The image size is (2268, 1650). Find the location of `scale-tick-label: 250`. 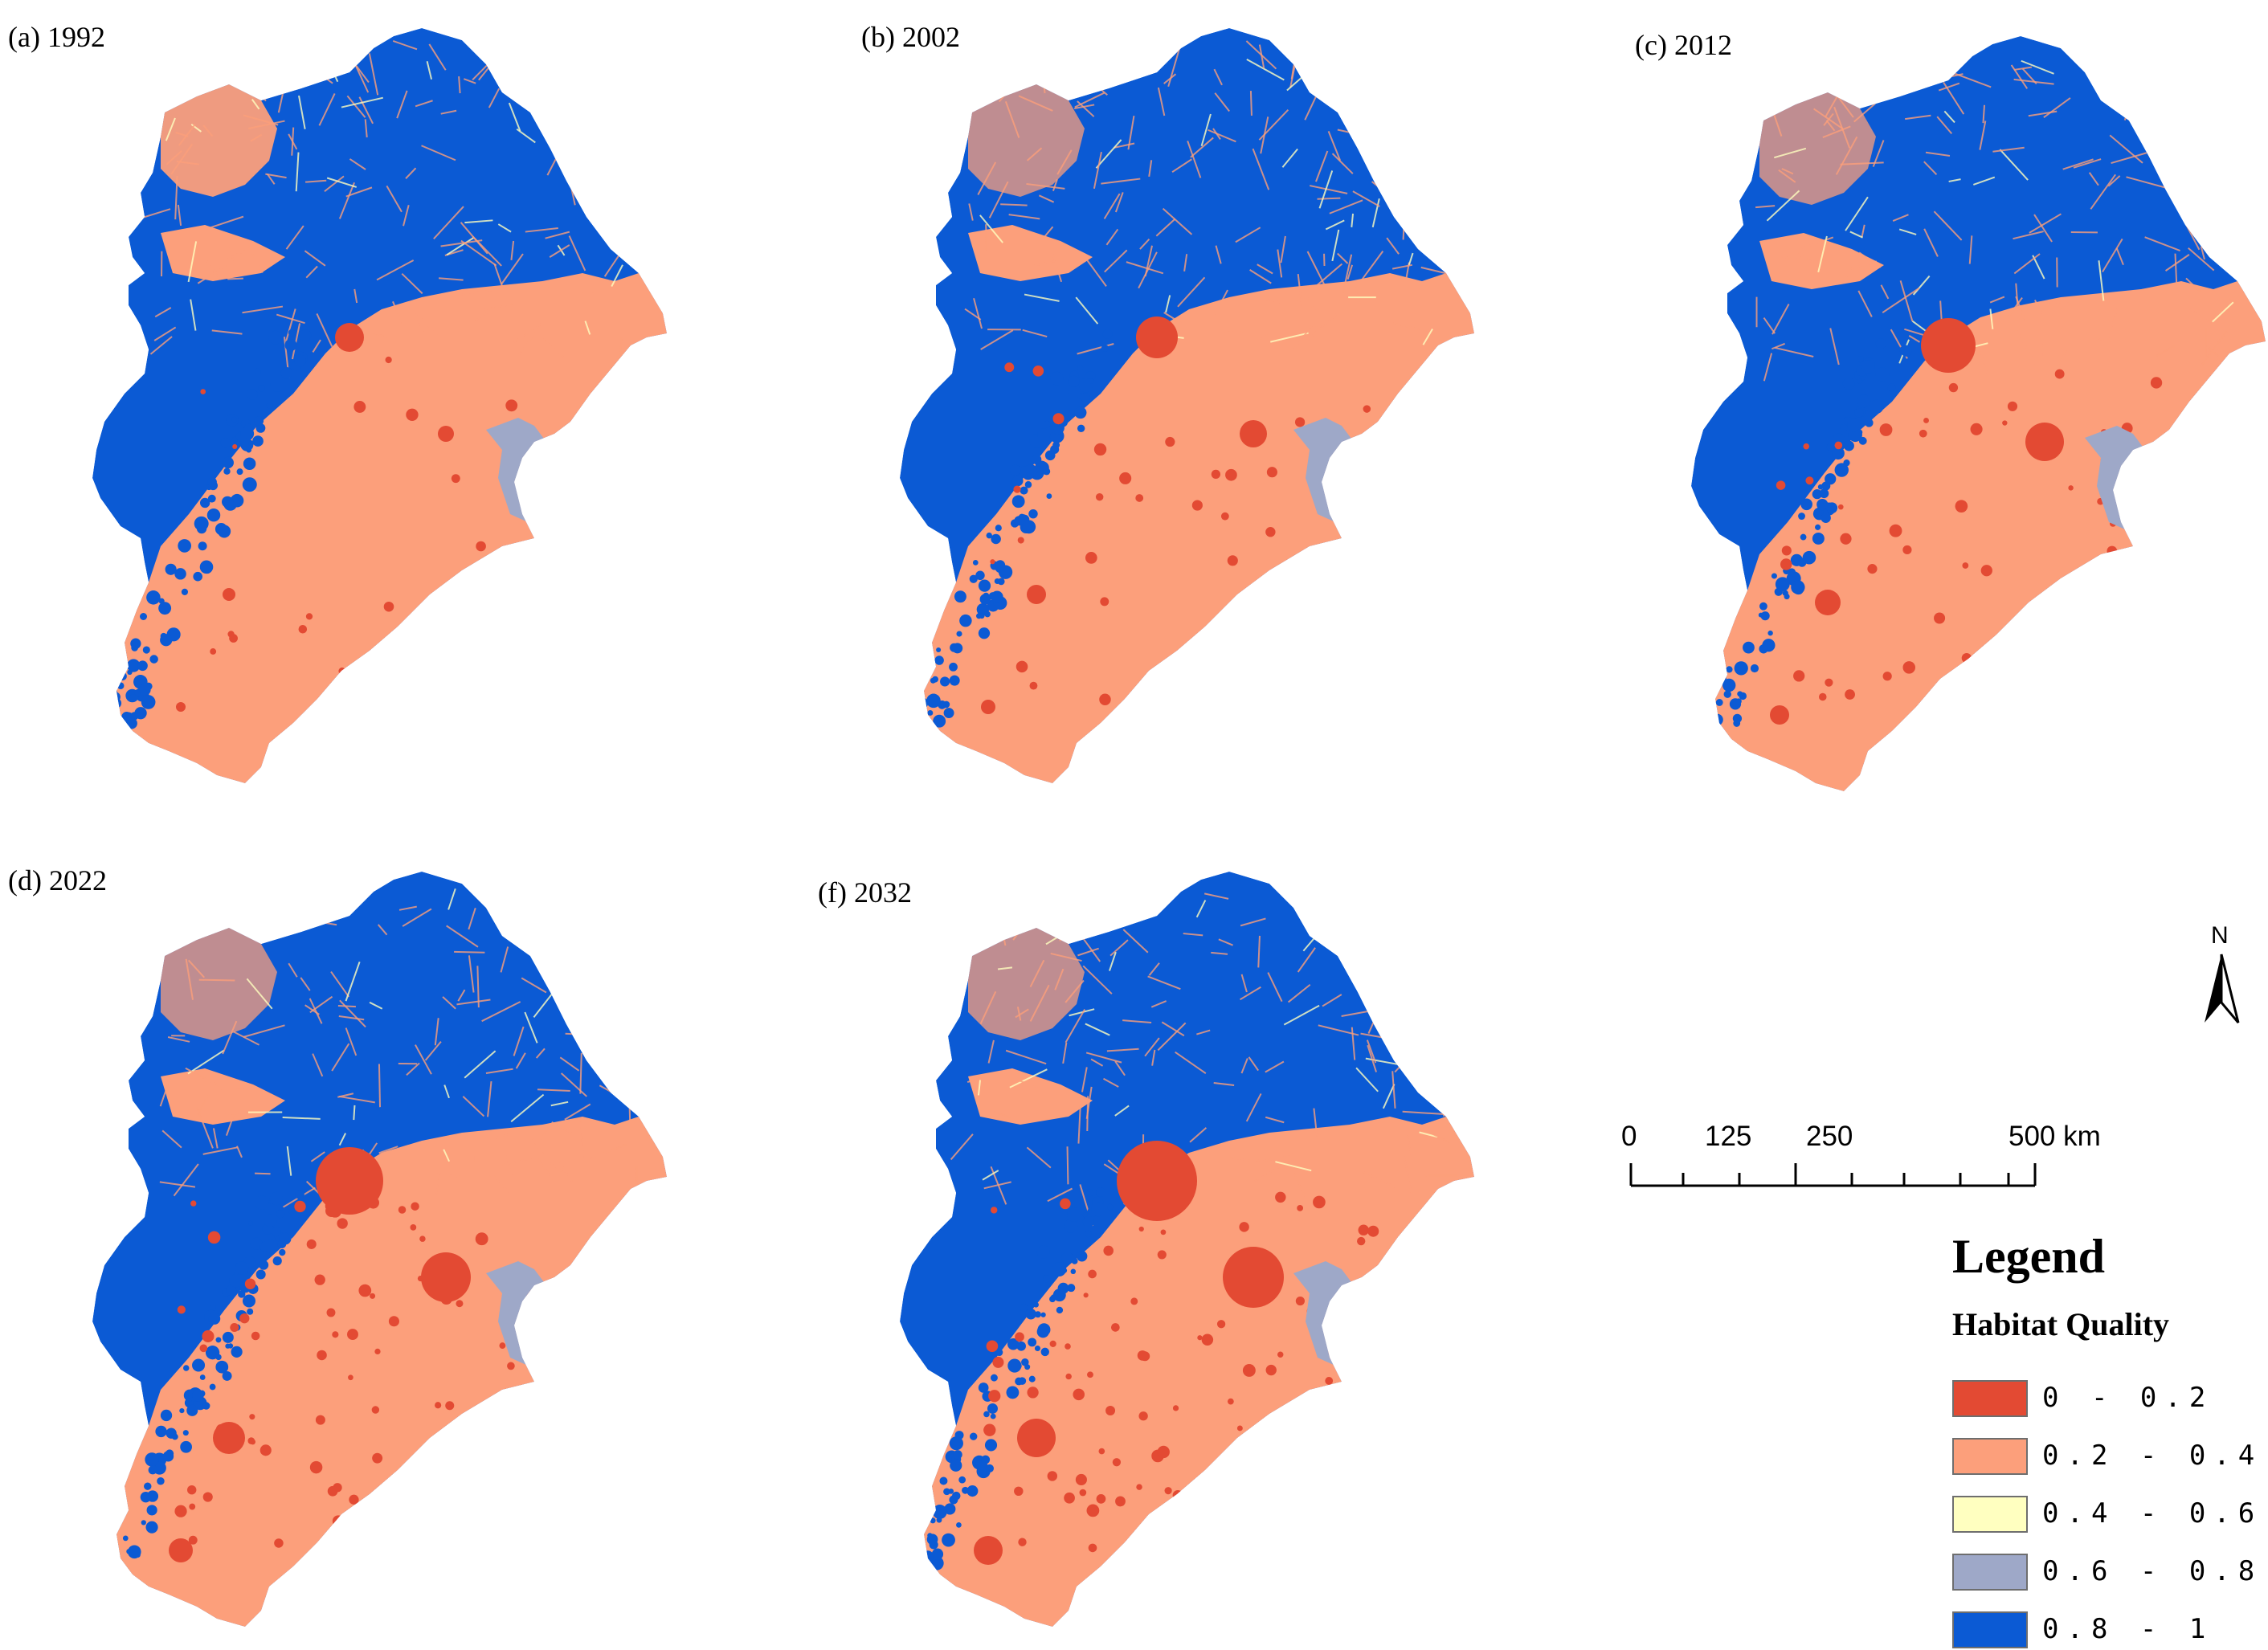

scale-tick-label: 250 is located at coordinates (1829, 1137).